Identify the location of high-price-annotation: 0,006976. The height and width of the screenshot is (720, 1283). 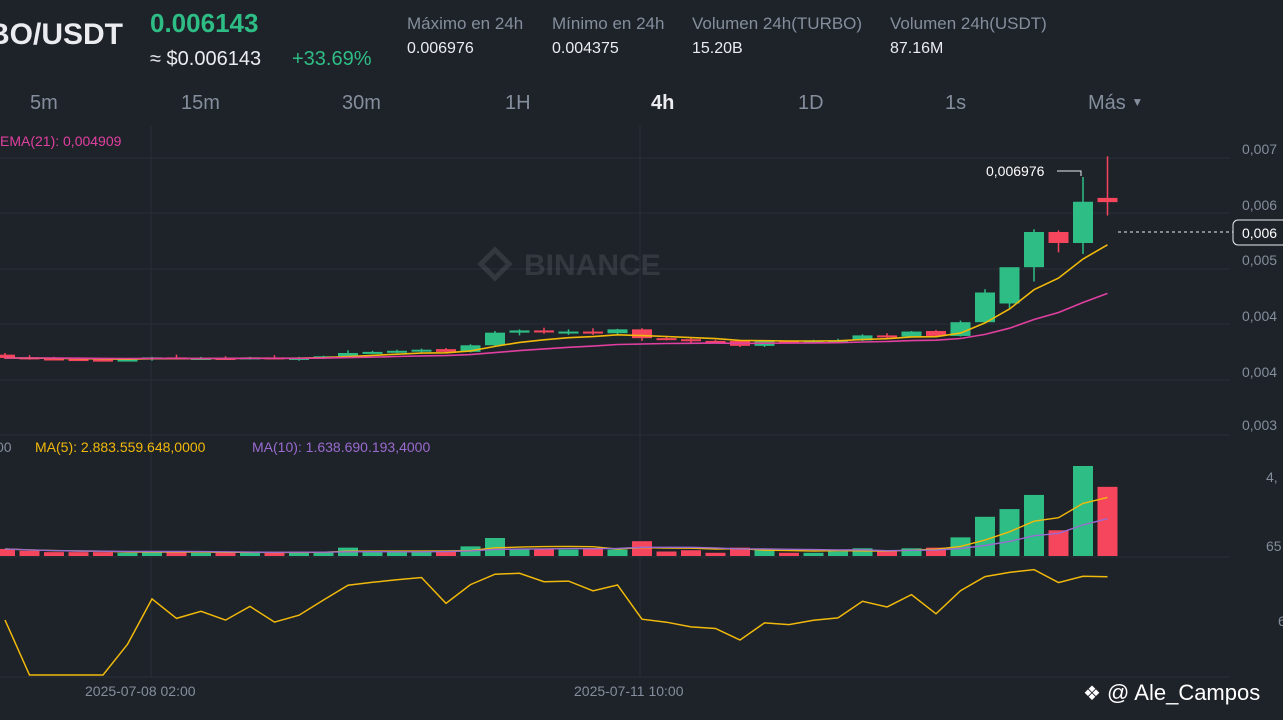
(1015, 171).